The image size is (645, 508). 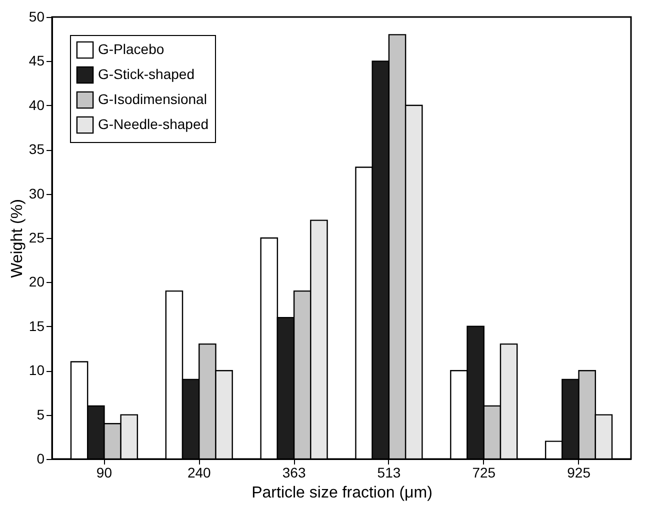 I want to click on y-tick-label: 50, so click(x=36, y=16).